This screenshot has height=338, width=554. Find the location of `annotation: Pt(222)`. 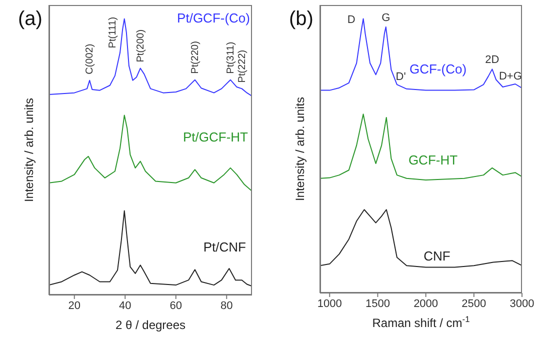

annotation: Pt(222) is located at coordinates (242, 66).